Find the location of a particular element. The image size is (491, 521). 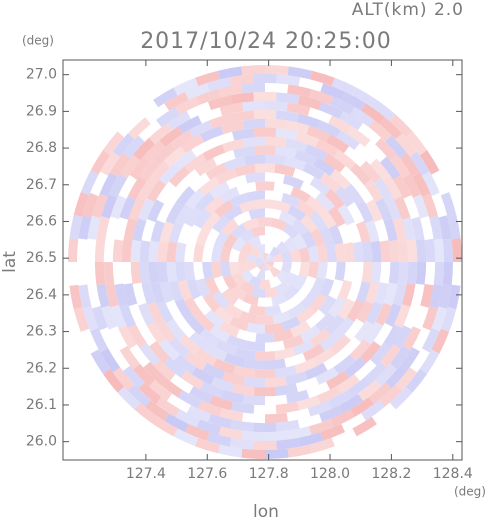

y-tick-label: 26.0 is located at coordinates (41, 442).